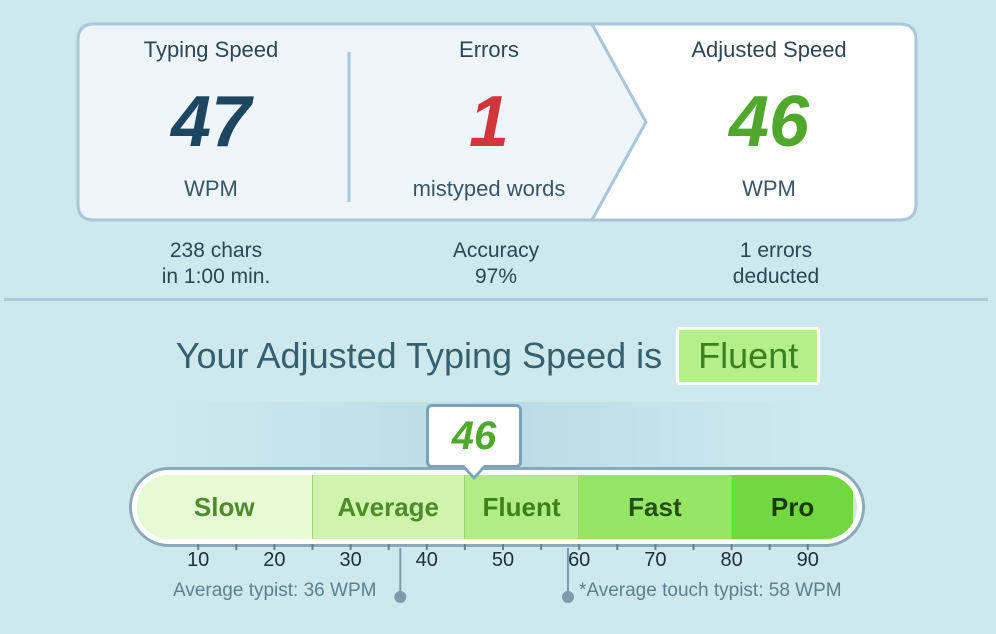 Image resolution: width=996 pixels, height=634 pixels. Describe the element at coordinates (211, 188) in the screenshot. I see `typing-speed-unit: WPM` at that location.